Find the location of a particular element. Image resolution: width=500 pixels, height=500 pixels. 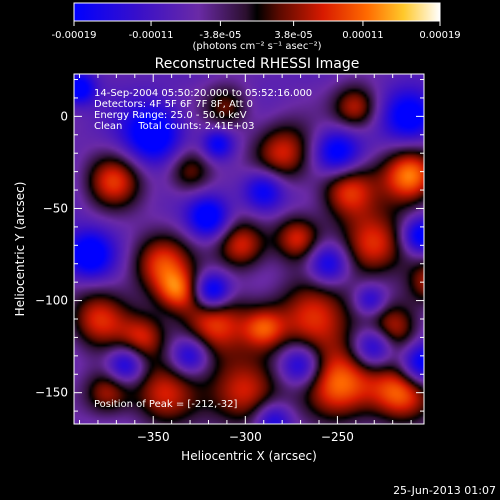

x-axis-label: Heliocentric X (arcsec) is located at coordinates (249, 456).